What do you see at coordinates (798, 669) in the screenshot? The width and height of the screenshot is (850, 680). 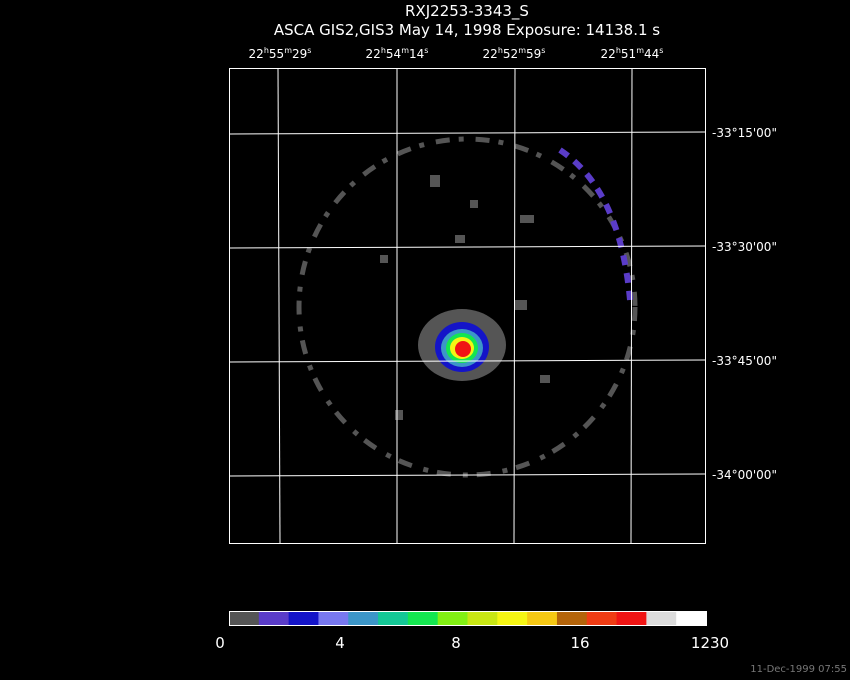 I see `timestamp: 11-Dec-1999 07:55` at bounding box center [798, 669].